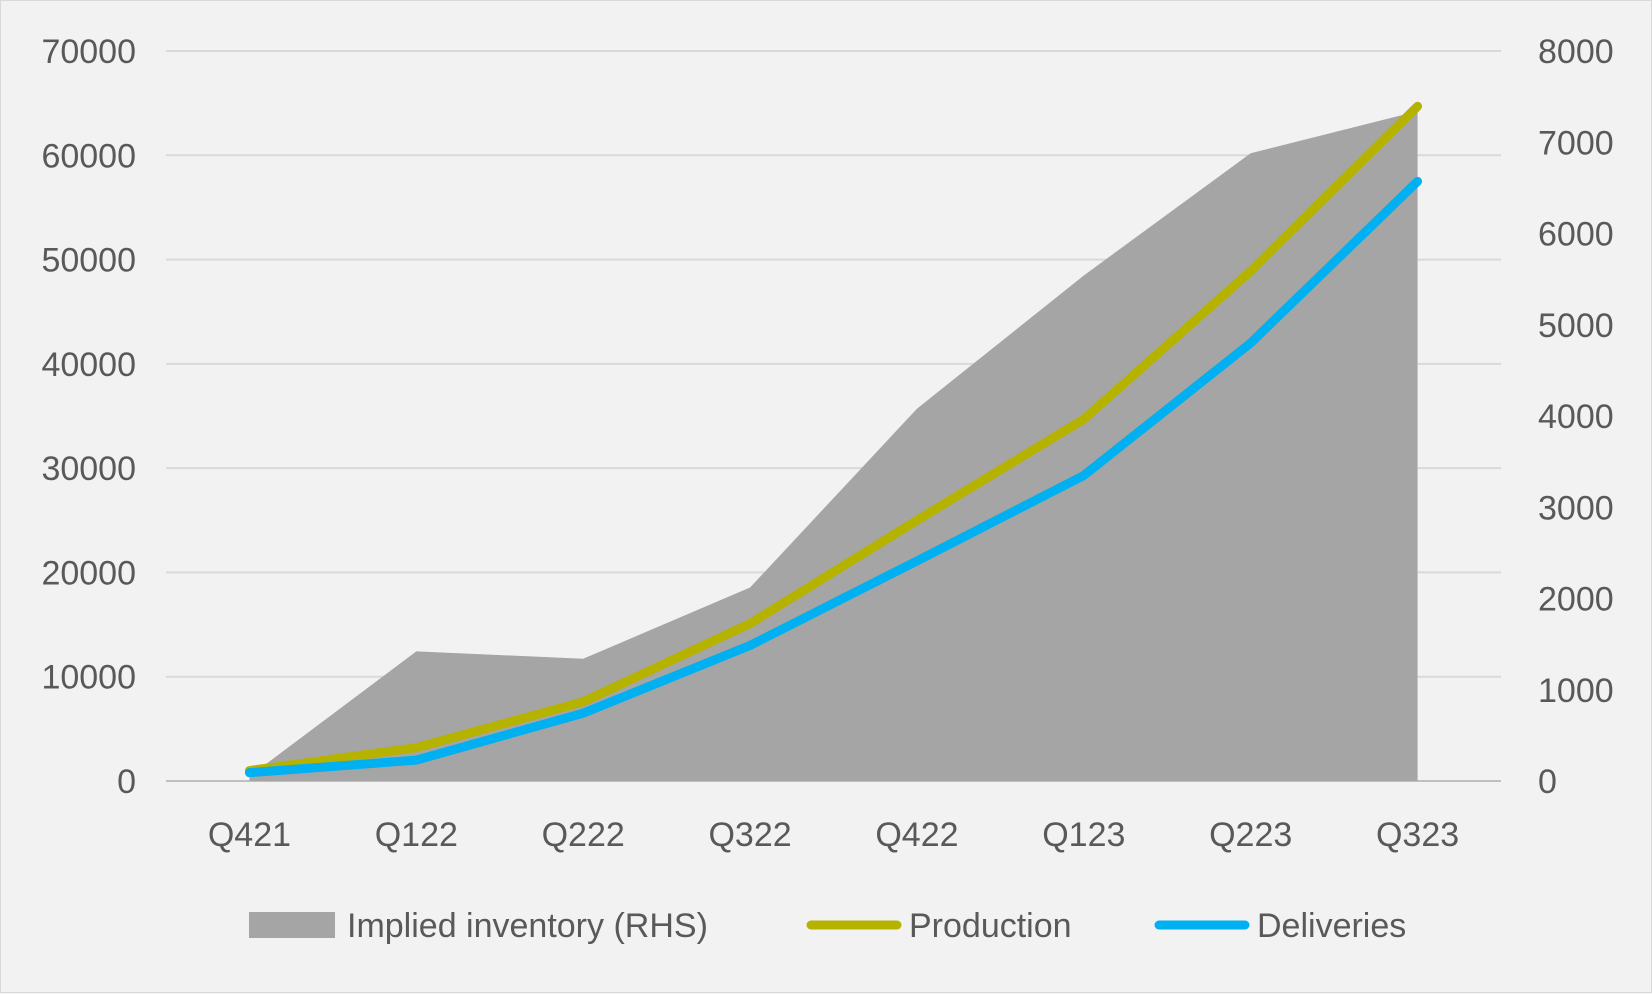  Describe the element at coordinates (88, 469) in the screenshot. I see `y-left-tick-label: 30000` at that location.